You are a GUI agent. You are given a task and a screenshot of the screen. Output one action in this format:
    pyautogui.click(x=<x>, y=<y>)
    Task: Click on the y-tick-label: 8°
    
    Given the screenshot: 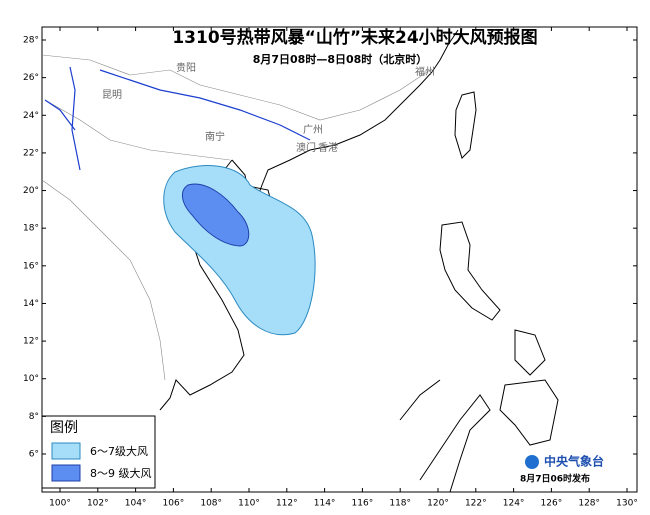 What is the action you would take?
    pyautogui.click(x=34, y=417)
    